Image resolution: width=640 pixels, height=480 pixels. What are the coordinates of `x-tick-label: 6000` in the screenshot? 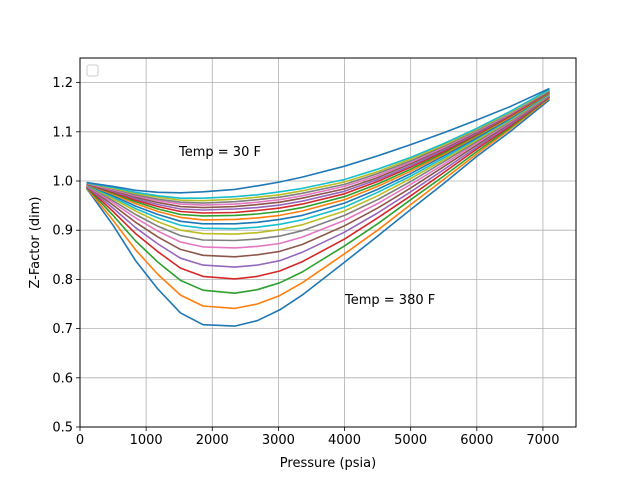 It's located at (476, 440).